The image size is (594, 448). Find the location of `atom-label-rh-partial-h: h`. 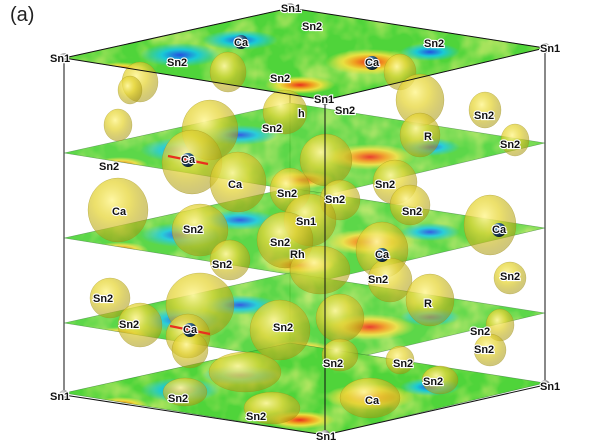

atom-label-rh-partial-h: h is located at coordinates (301, 114).